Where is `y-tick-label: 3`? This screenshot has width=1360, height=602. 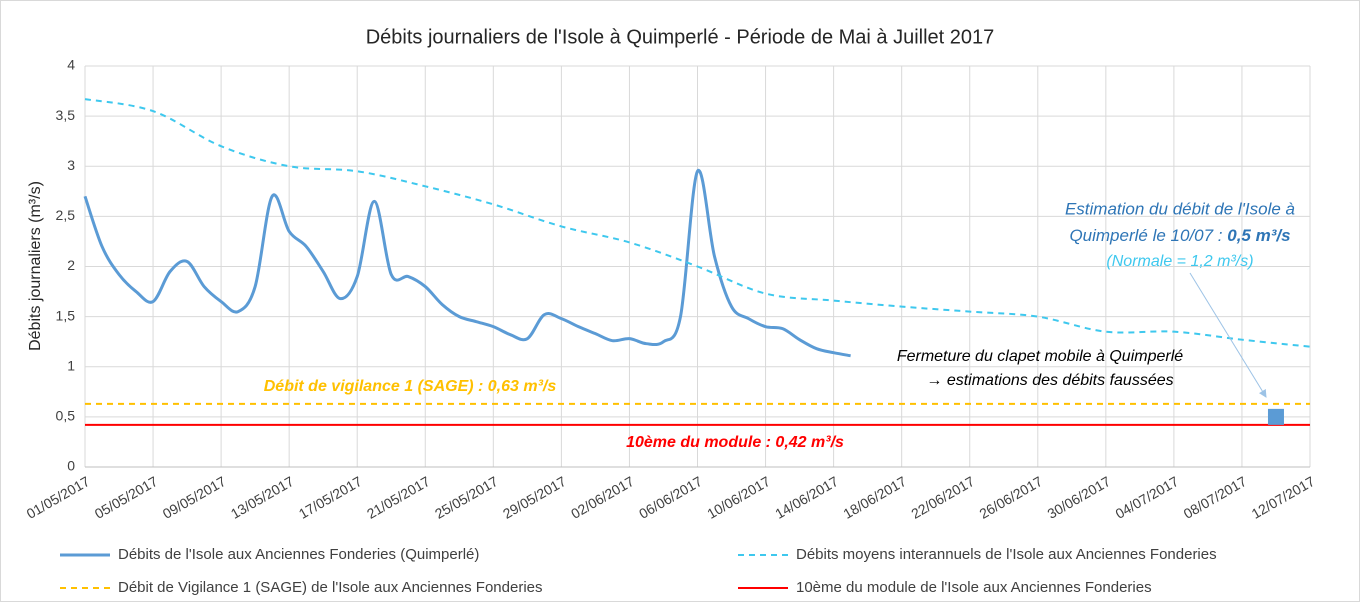
y-tick-label: 3 is located at coordinates (71, 165).